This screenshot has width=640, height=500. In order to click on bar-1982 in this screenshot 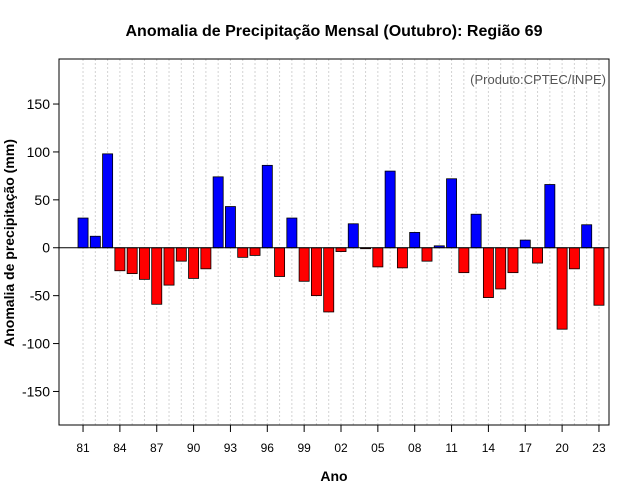, I will do `click(95, 242)`.